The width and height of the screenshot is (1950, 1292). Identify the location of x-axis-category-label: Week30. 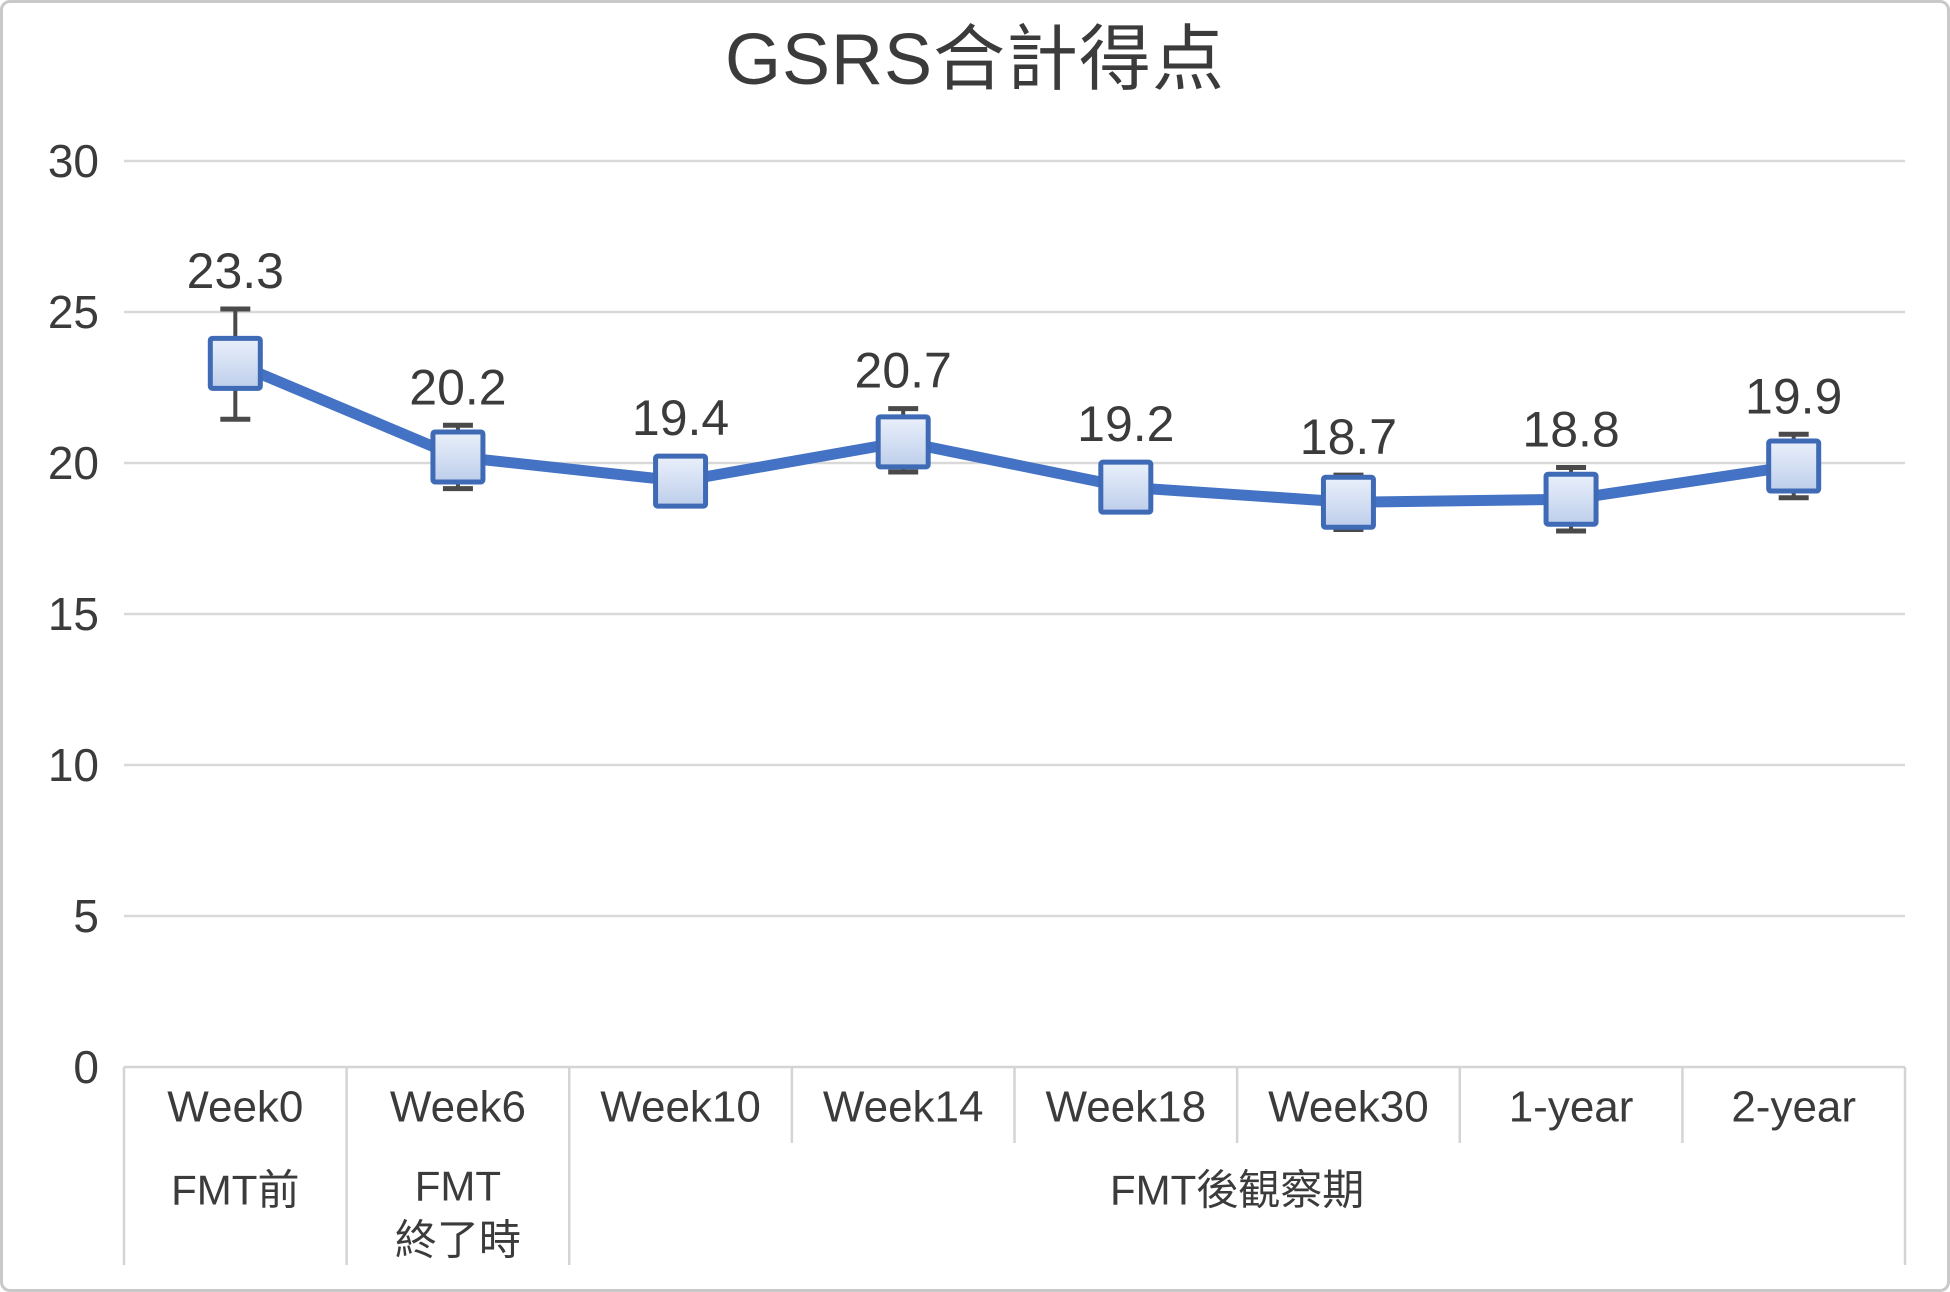
(1348, 1107).